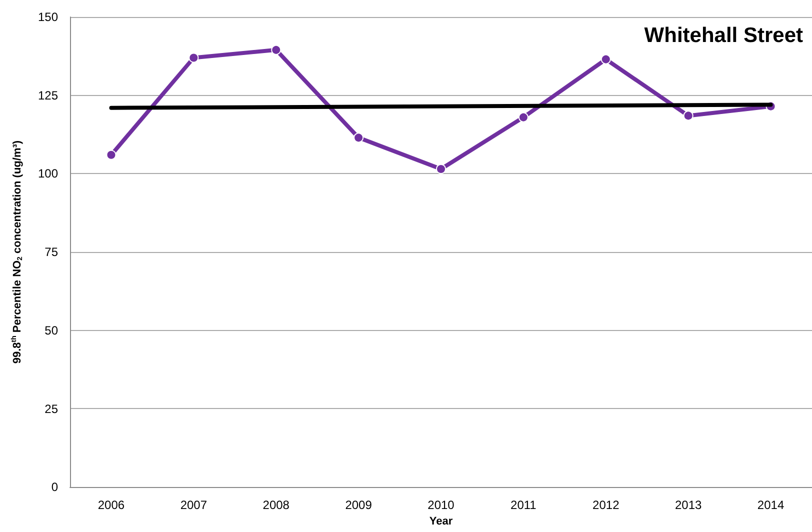  I want to click on x-tick-label: 2010, so click(441, 505).